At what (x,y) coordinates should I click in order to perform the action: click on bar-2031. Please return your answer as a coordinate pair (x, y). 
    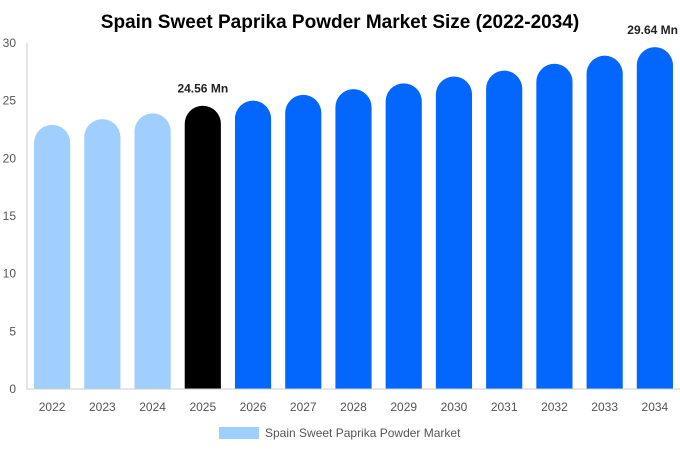
    Looking at the image, I should click on (504, 229).